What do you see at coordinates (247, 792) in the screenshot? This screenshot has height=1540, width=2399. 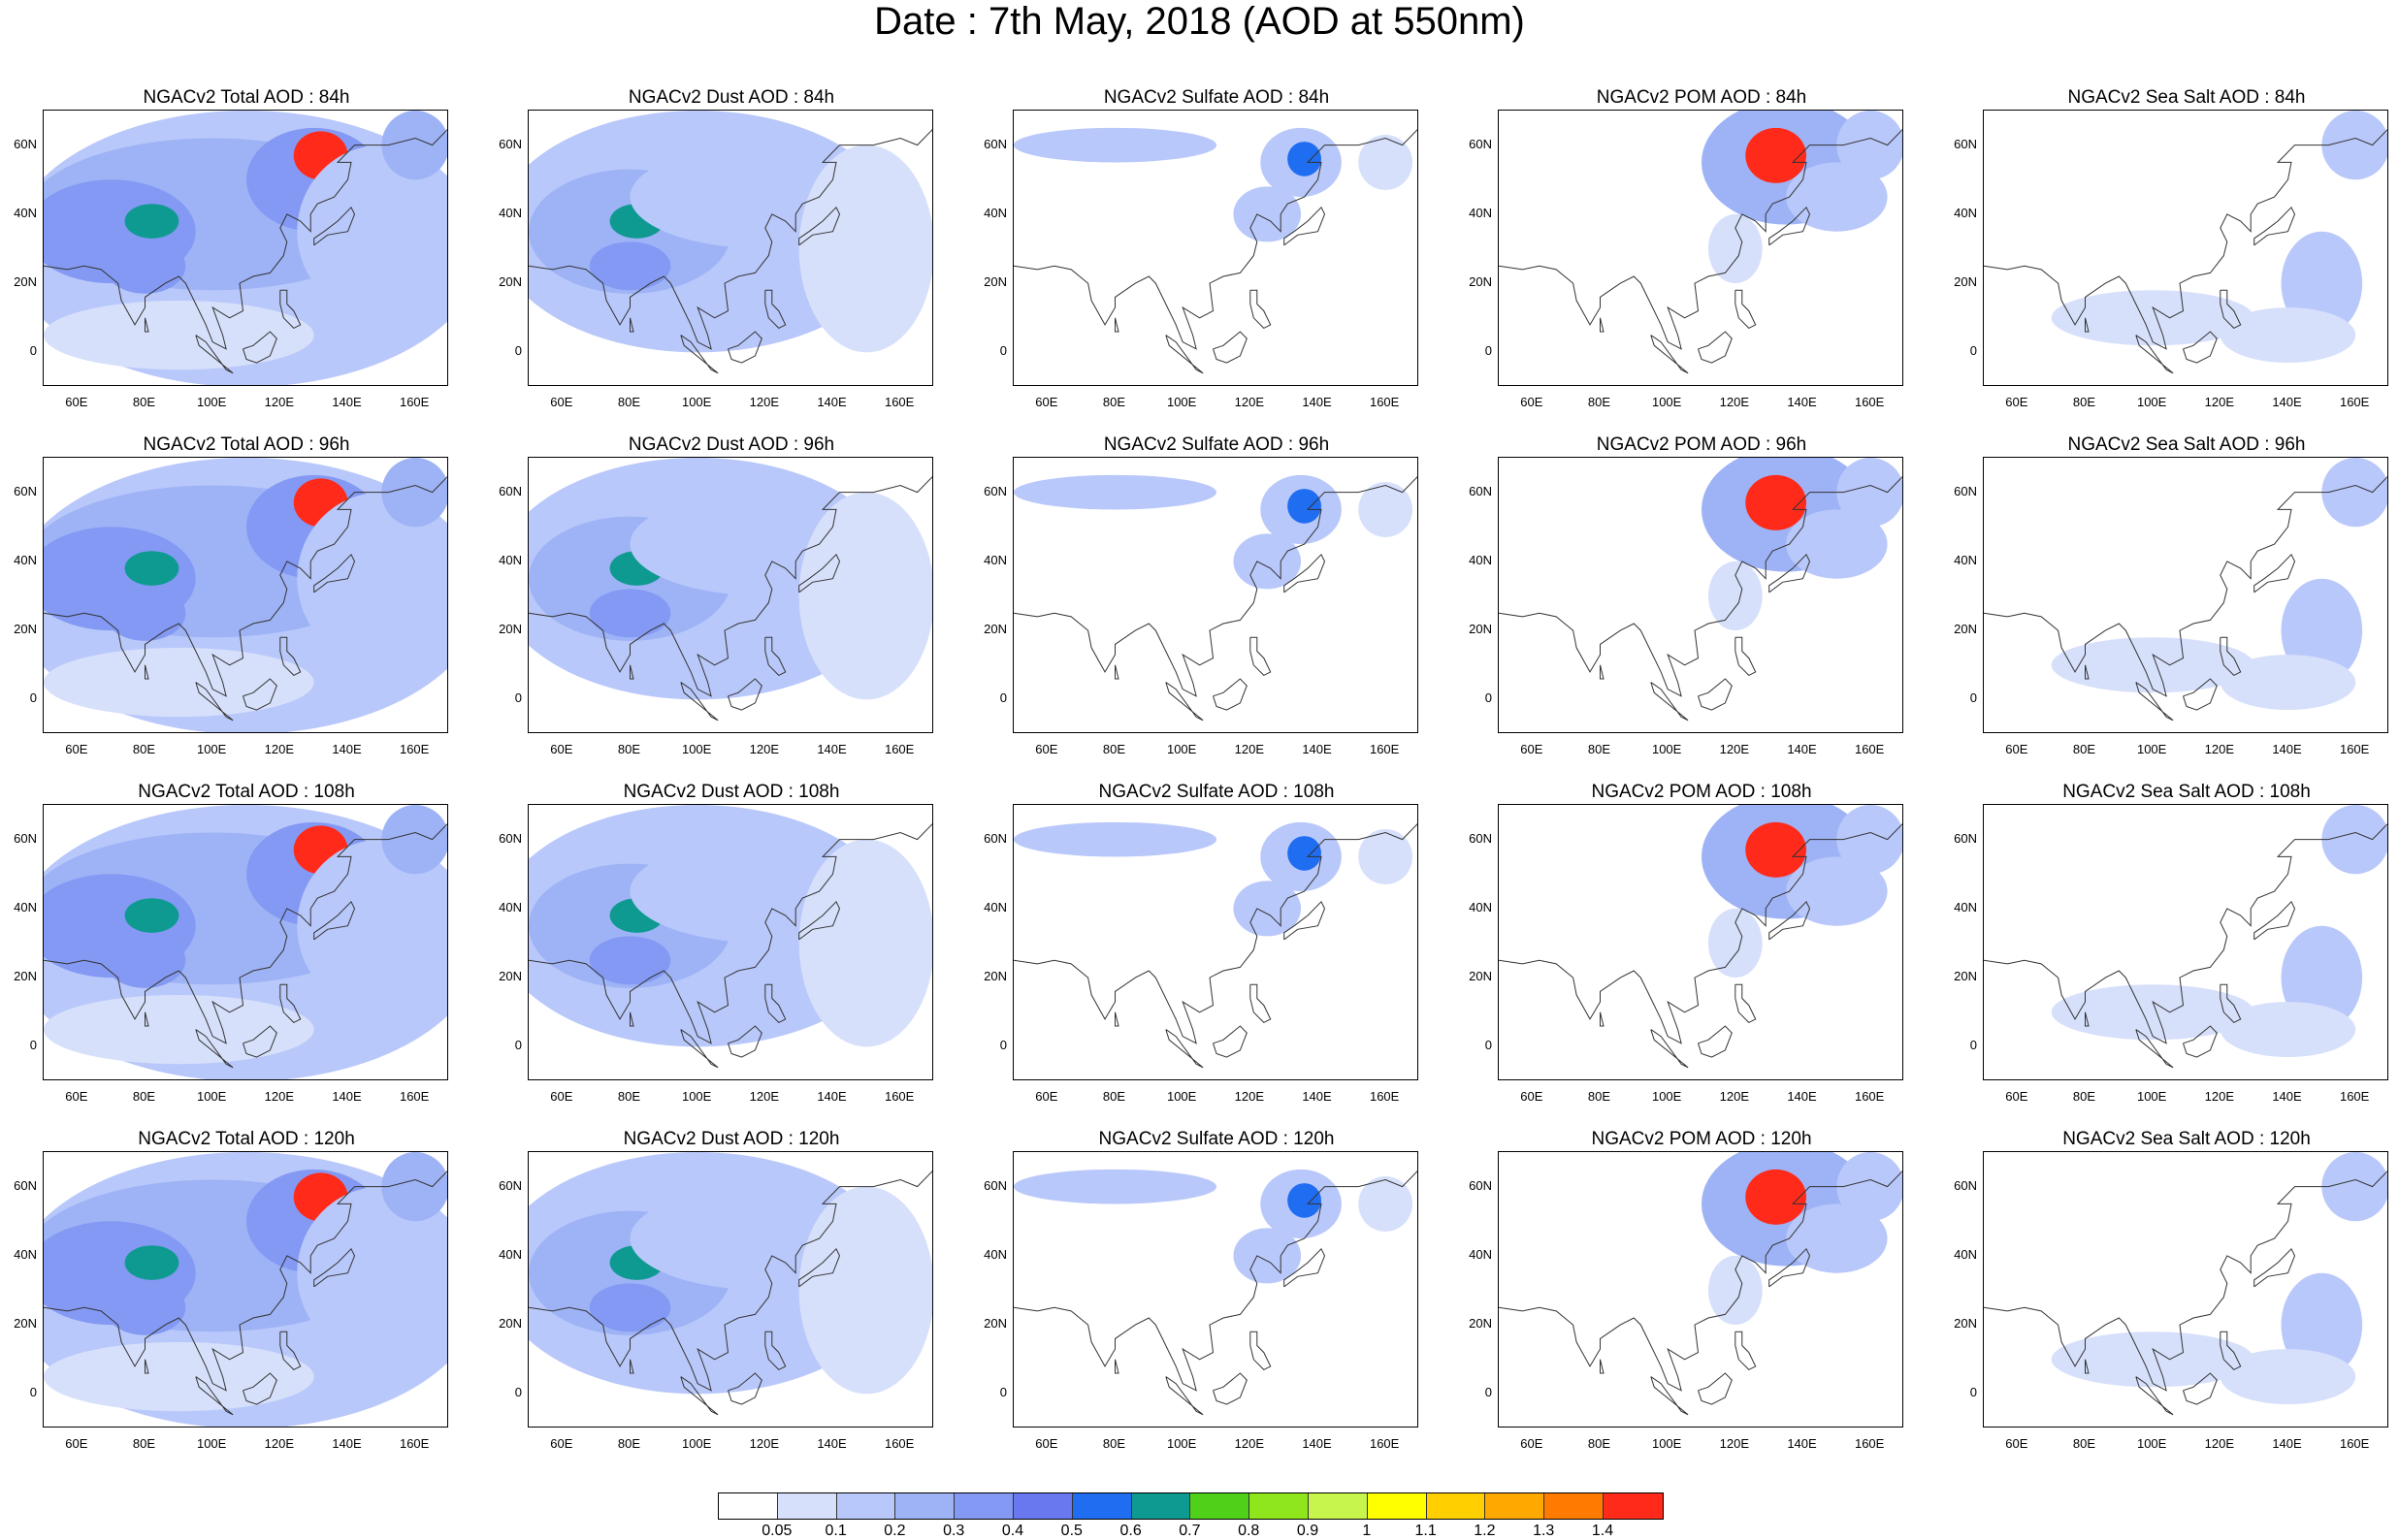 I see `panel-title: NGACv2 Total AOD : 108h` at bounding box center [247, 792].